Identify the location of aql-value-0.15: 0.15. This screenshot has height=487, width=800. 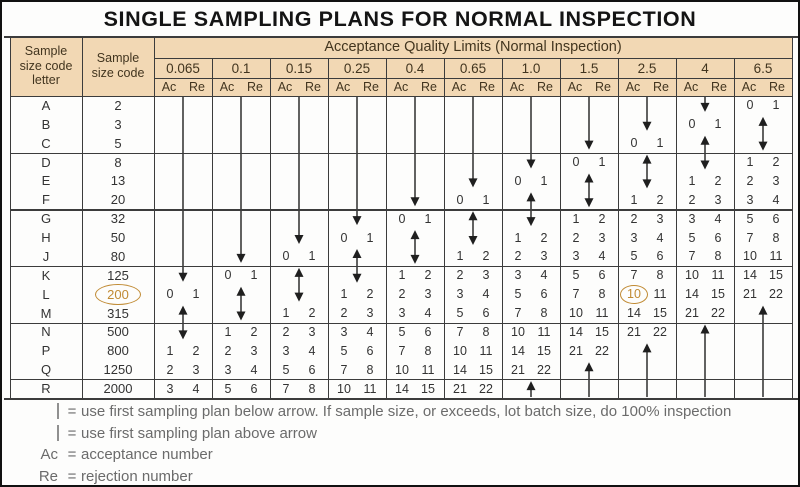
(299, 68).